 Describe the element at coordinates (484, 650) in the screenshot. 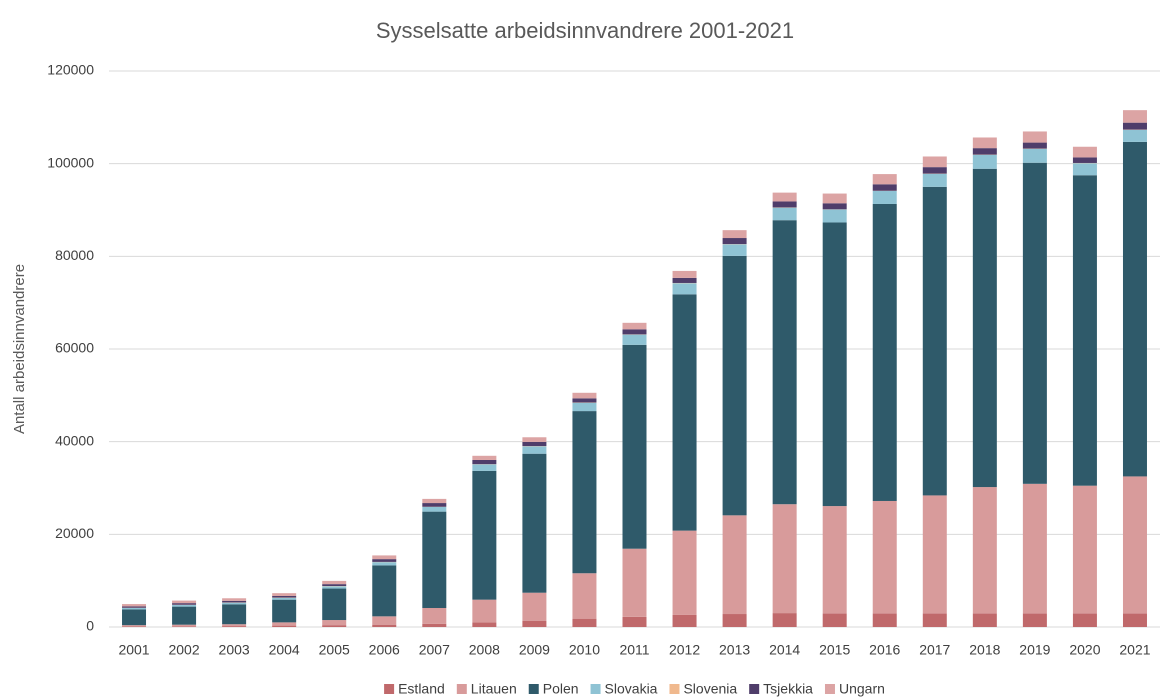

I see `x-tick-label: 2008` at that location.